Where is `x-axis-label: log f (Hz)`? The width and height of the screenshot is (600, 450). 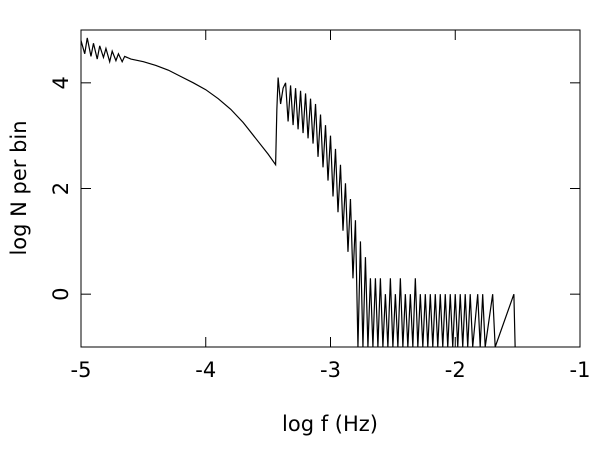
x-axis-label: log f (Hz) is located at coordinates (330, 424).